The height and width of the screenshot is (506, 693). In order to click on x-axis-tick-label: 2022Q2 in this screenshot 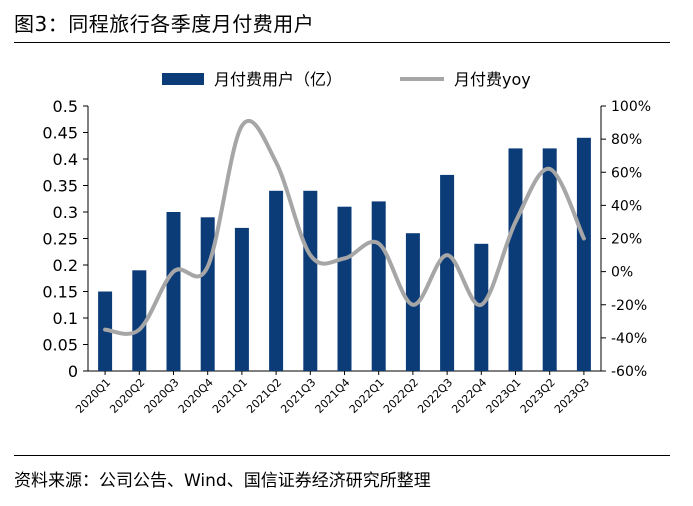, I will do `click(401, 396)`.